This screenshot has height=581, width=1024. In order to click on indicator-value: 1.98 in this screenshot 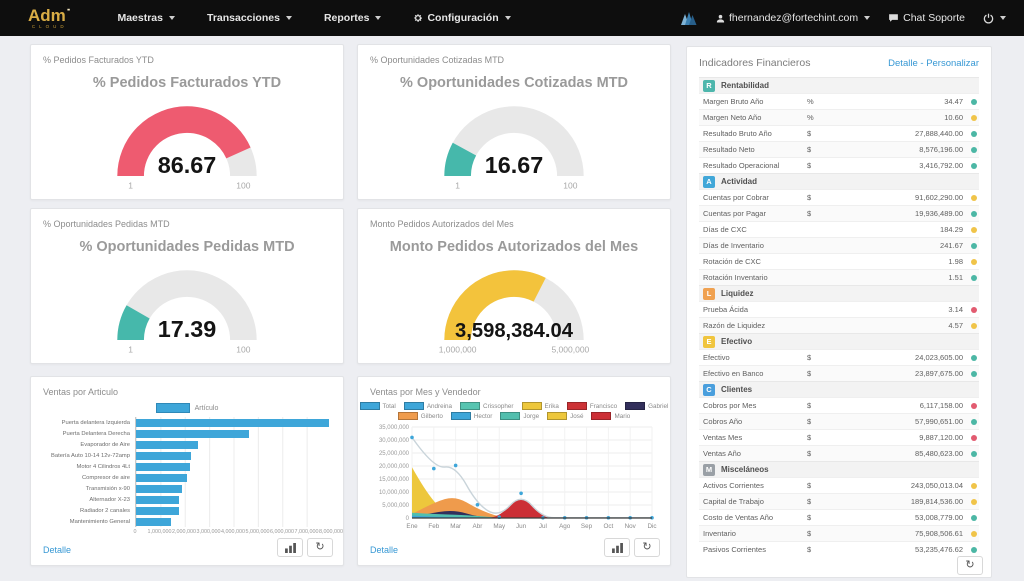, I will do `click(955, 261)`.